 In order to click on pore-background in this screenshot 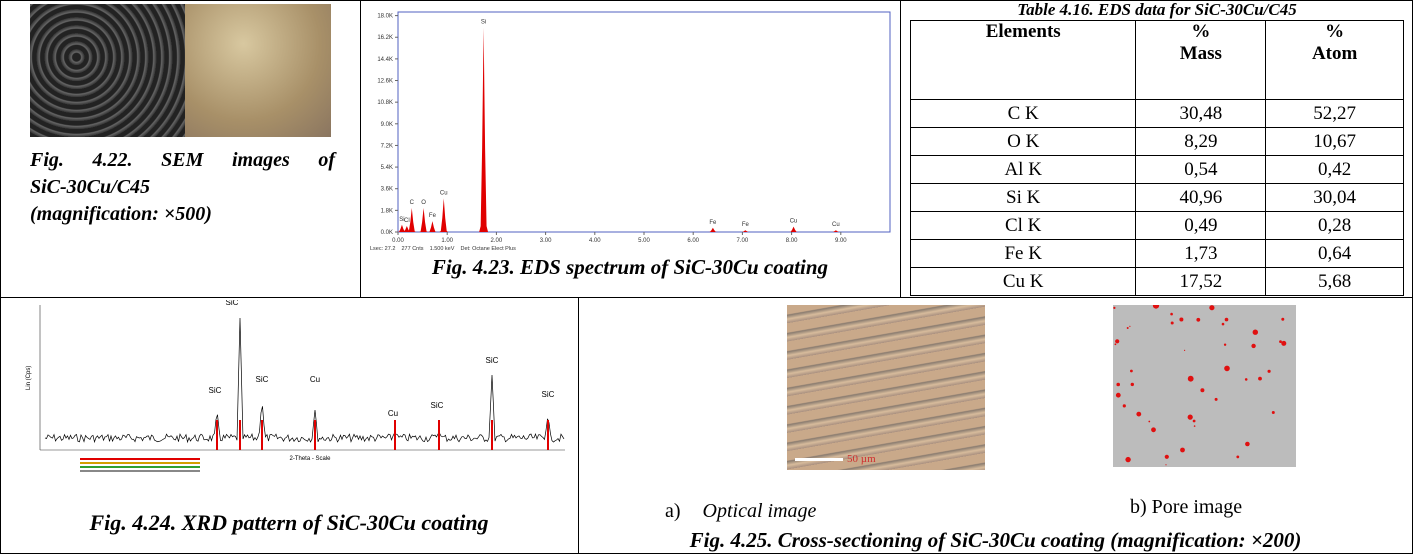, I will do `click(1204, 386)`.